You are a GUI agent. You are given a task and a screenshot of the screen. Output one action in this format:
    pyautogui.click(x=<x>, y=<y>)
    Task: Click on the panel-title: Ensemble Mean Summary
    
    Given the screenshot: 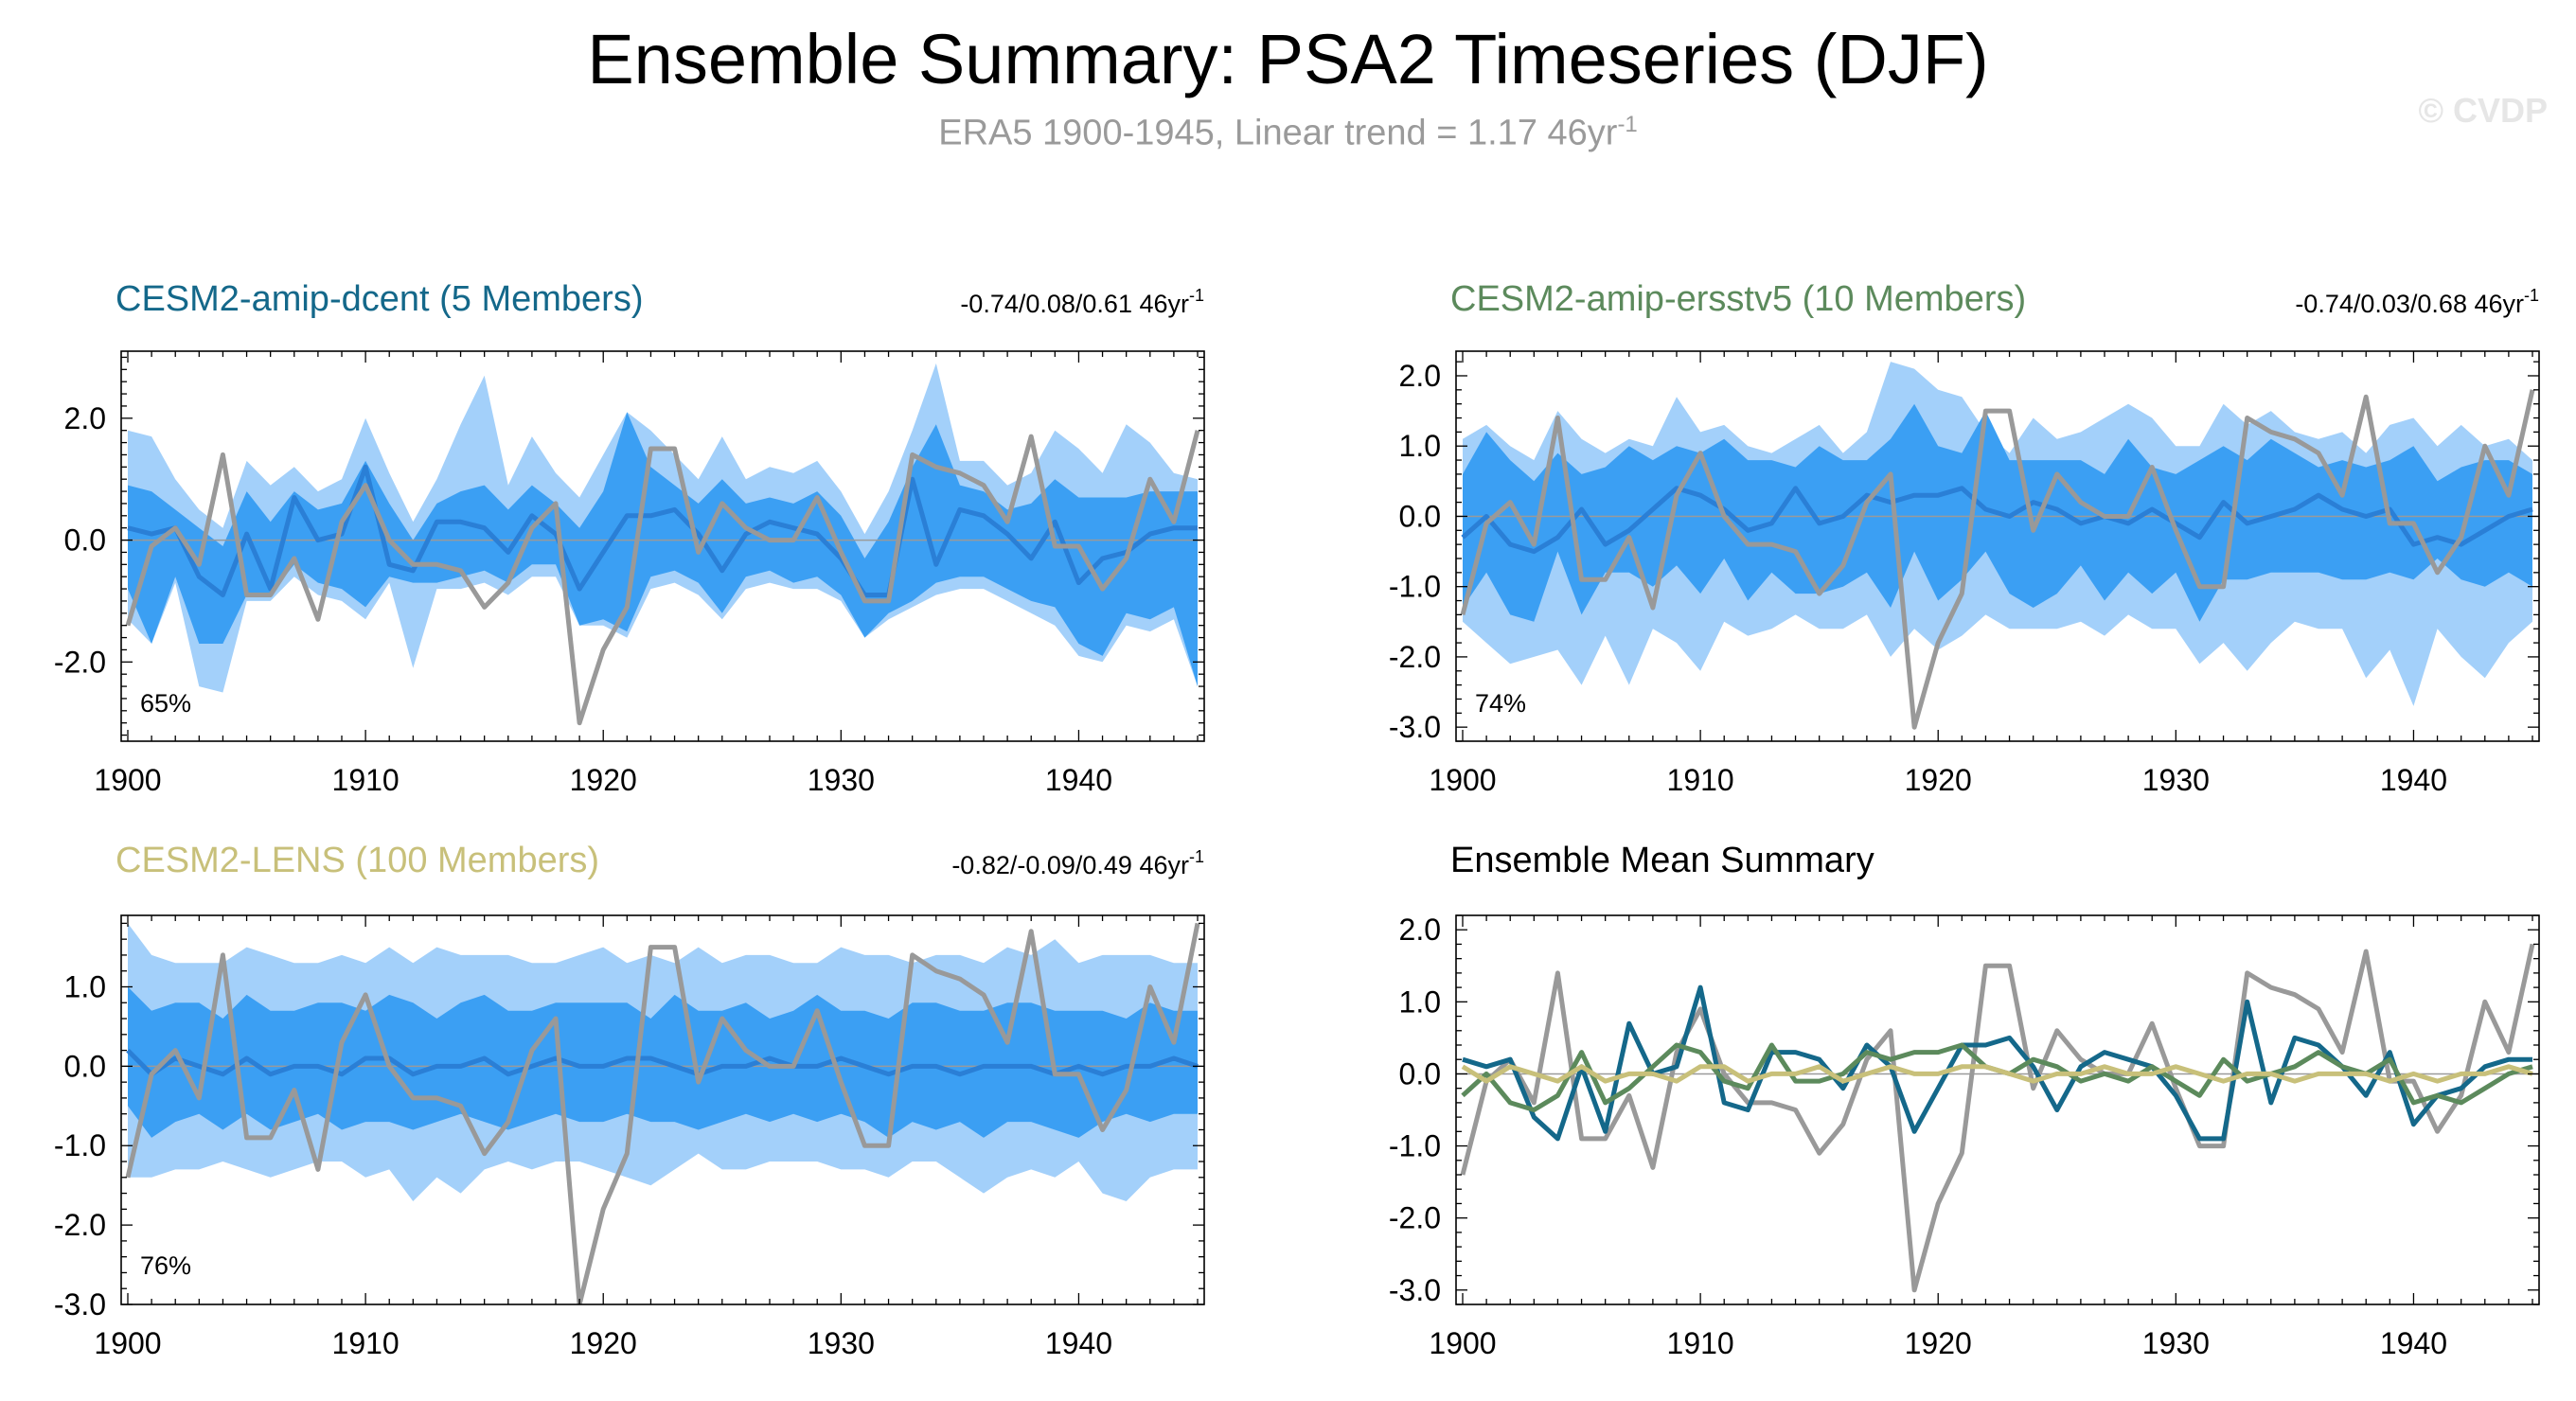 What is the action you would take?
    pyautogui.click(x=1662, y=860)
    